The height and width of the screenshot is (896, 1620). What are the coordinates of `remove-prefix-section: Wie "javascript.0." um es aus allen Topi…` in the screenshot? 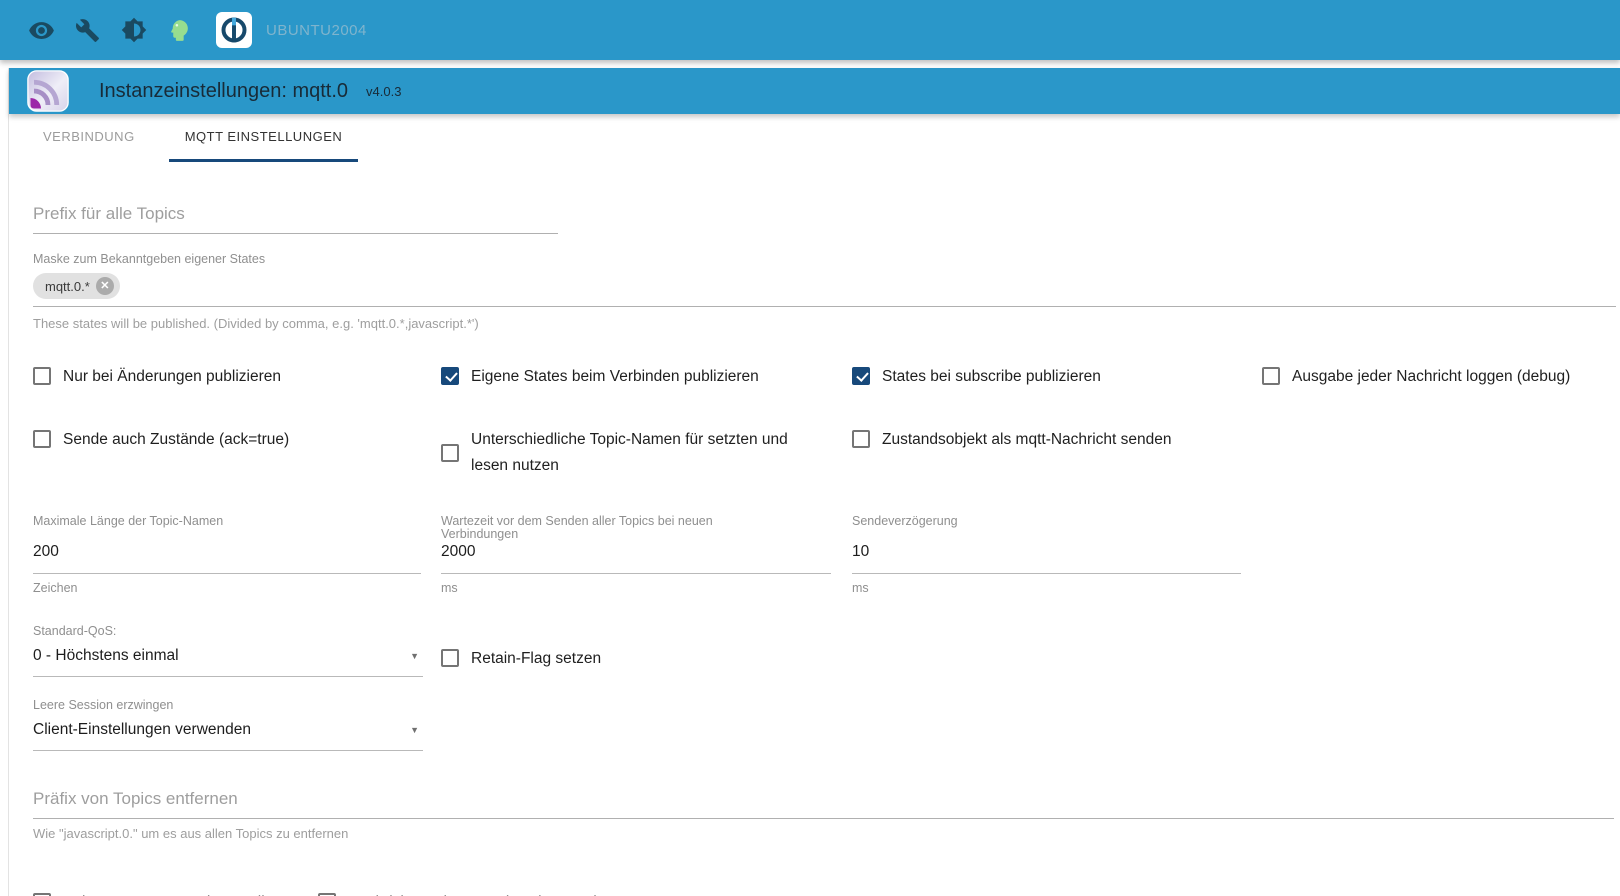 It's located at (826, 815).